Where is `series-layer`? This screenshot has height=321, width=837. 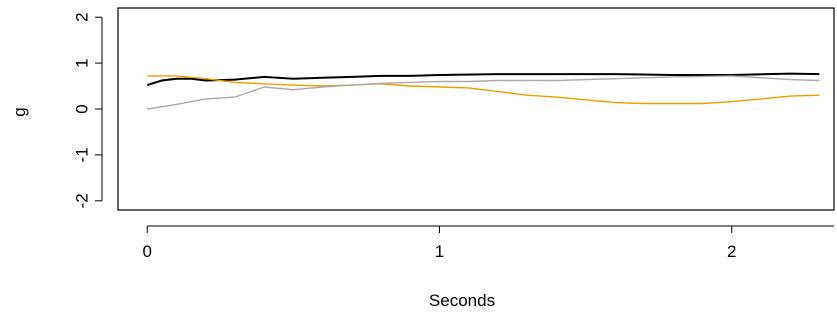 series-layer is located at coordinates (483, 91).